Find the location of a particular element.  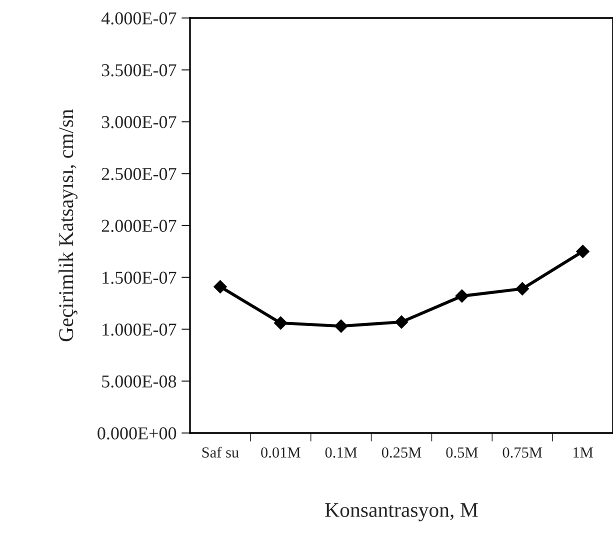

x-tick-label: 0.75M is located at coordinates (522, 452).